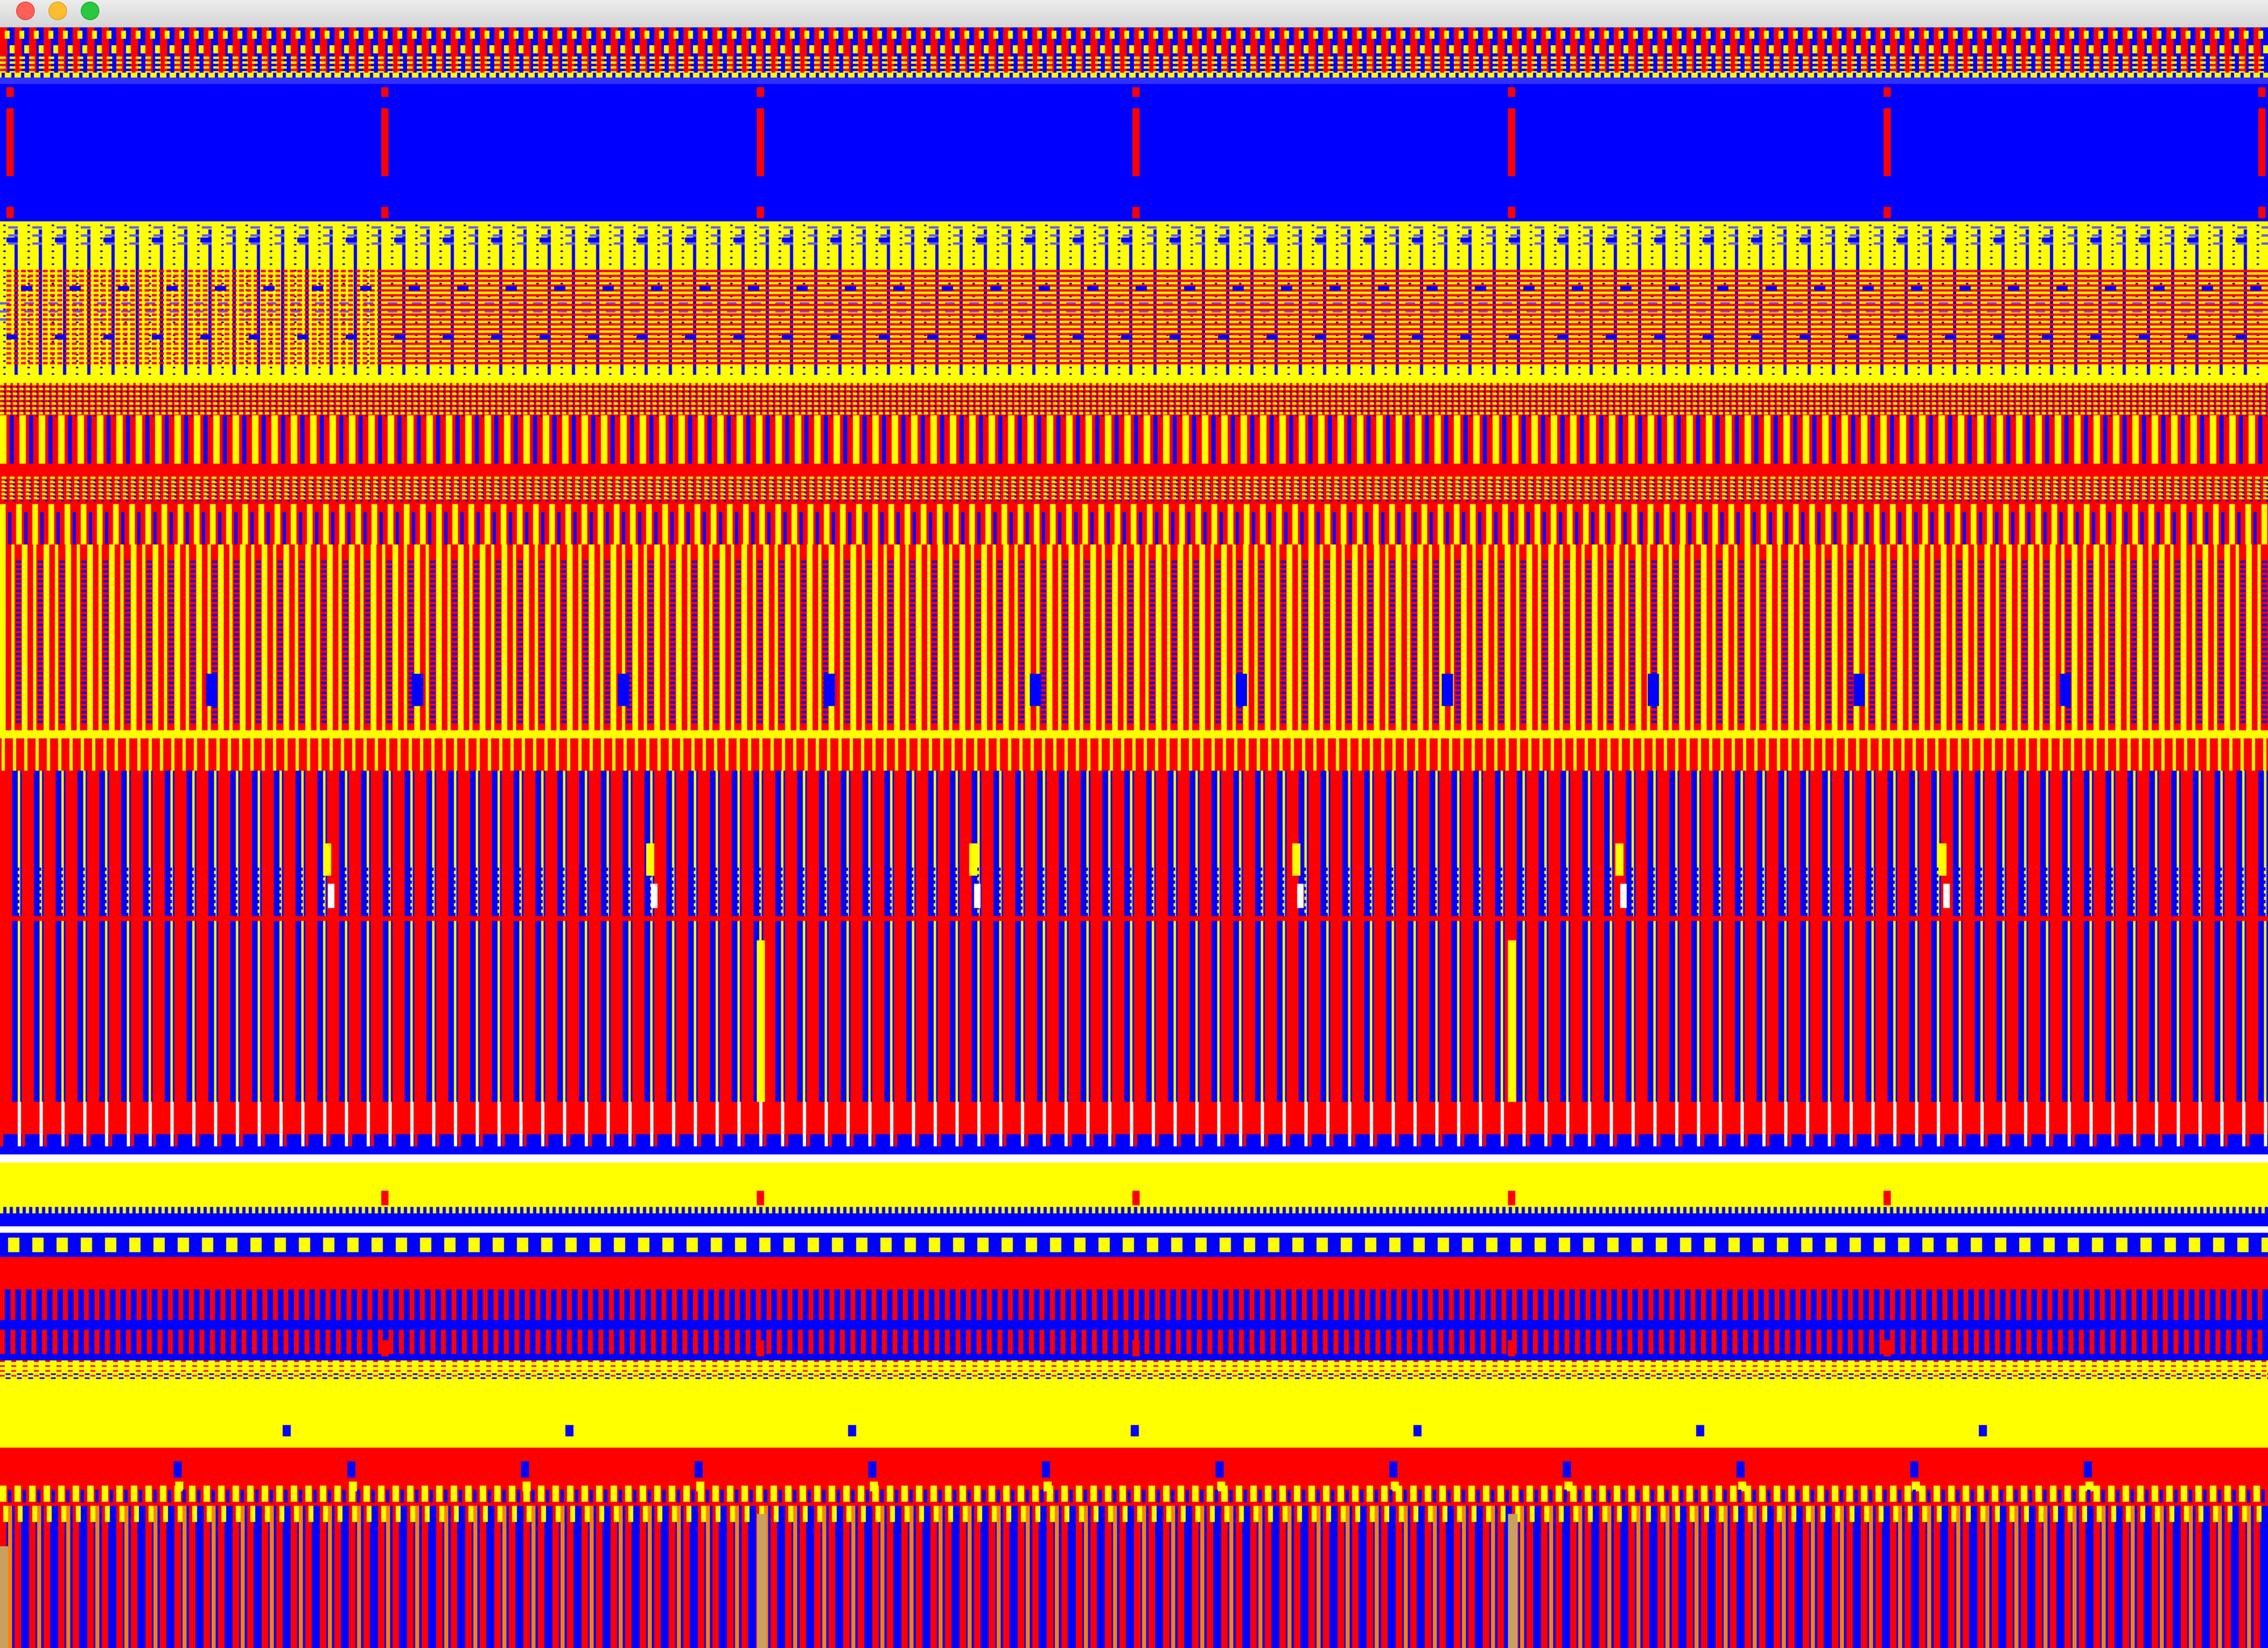 This screenshot has height=1648, width=2268. Describe the element at coordinates (1134, 13) in the screenshot. I see `title-bar` at that location.